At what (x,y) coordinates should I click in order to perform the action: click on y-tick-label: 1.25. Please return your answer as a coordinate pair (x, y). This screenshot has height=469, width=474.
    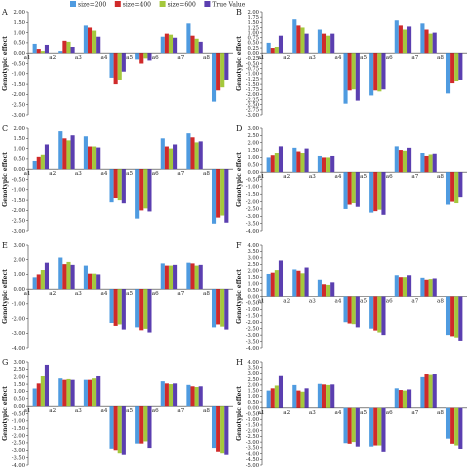
    Looking at the image, I should click on (253, 28).